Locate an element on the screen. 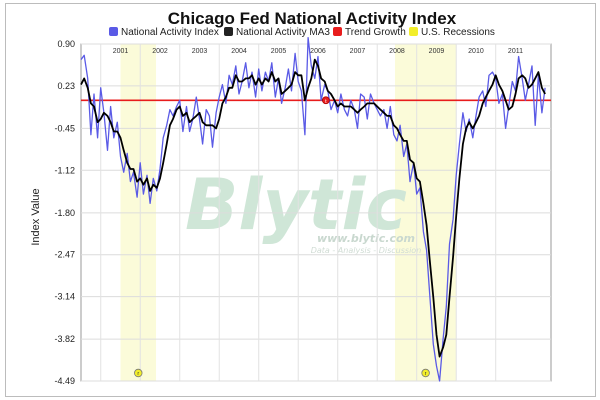 Image resolution: width=600 pixels, height=400 pixels. legend-item-recessions: U.S. Recessions is located at coordinates (452, 32).